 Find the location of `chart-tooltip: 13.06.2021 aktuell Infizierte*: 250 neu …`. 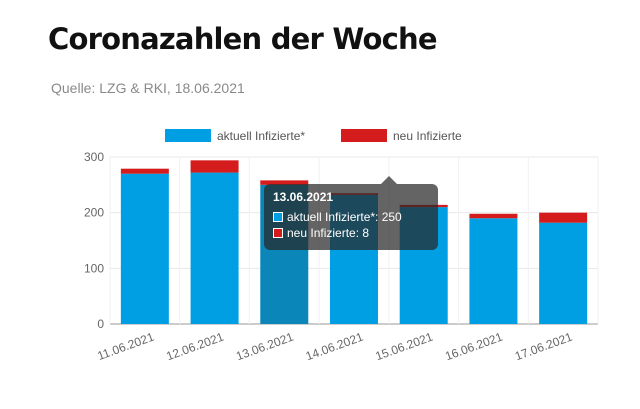

chart-tooltip: 13.06.2021 aktuell Infizierte*: 250 neu … is located at coordinates (351, 217).